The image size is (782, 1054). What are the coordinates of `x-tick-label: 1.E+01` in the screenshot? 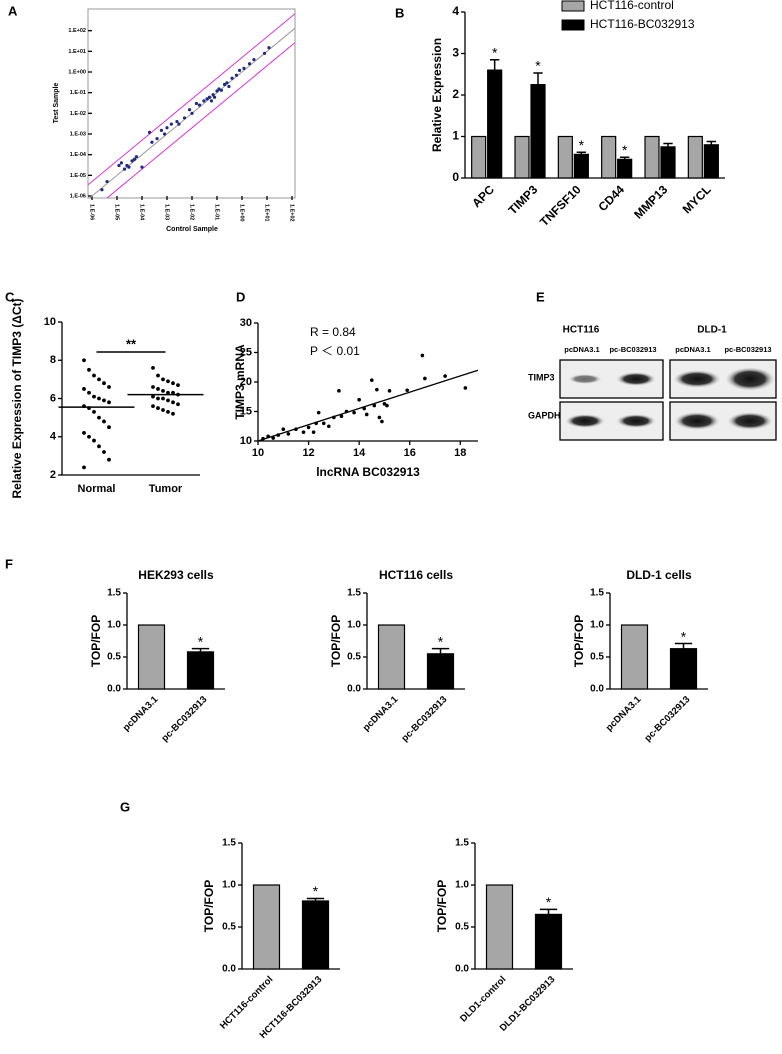 It's located at (267, 213).